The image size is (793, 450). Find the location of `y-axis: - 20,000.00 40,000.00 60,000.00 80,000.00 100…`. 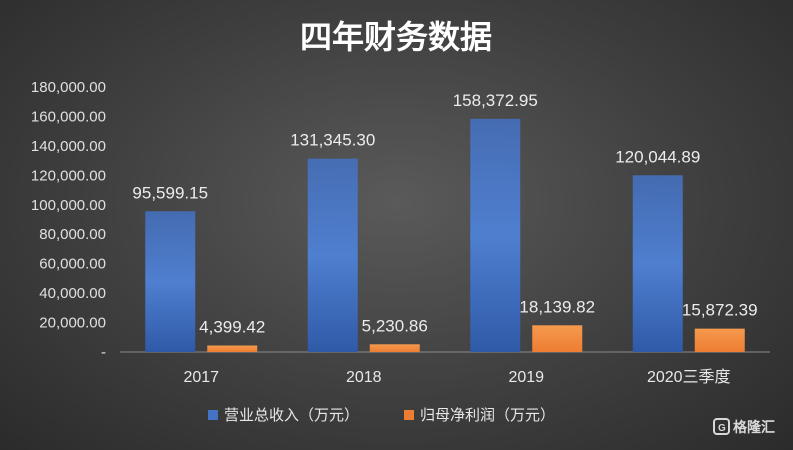

y-axis: - 20,000.00 40,000.00 60,000.00 80,000.00 100… is located at coordinates (68, 220).